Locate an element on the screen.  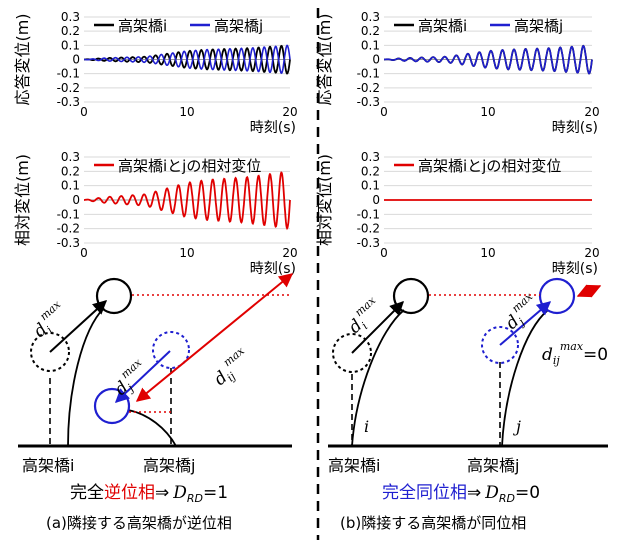
caption-b: (b)隣接する高架橋が同位相 is located at coordinates (433, 523).